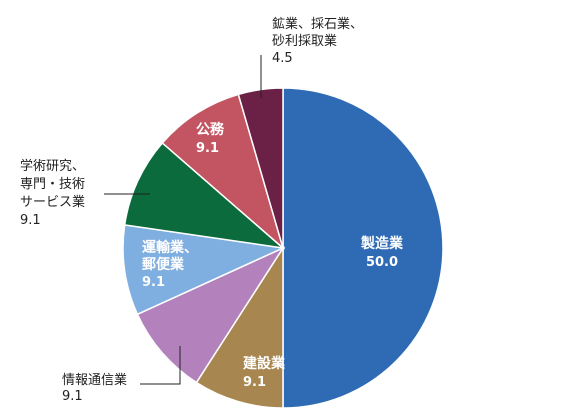  Describe the element at coordinates (160, 365) in the screenshot. I see `leader-line` at that location.